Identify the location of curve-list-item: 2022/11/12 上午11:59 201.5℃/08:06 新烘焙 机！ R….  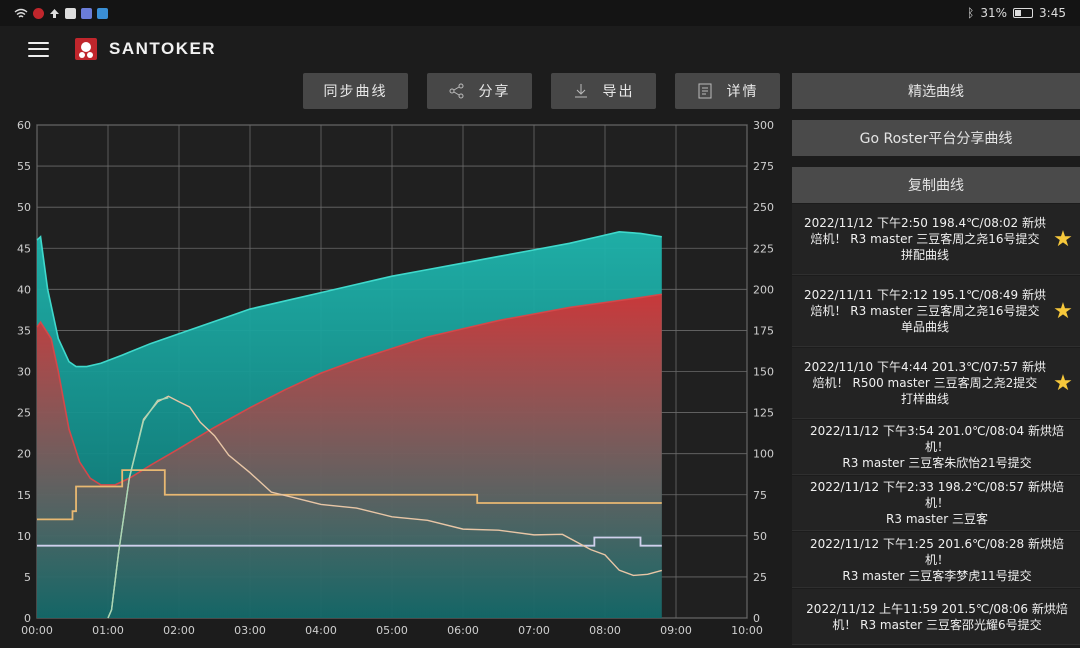
(936, 617).